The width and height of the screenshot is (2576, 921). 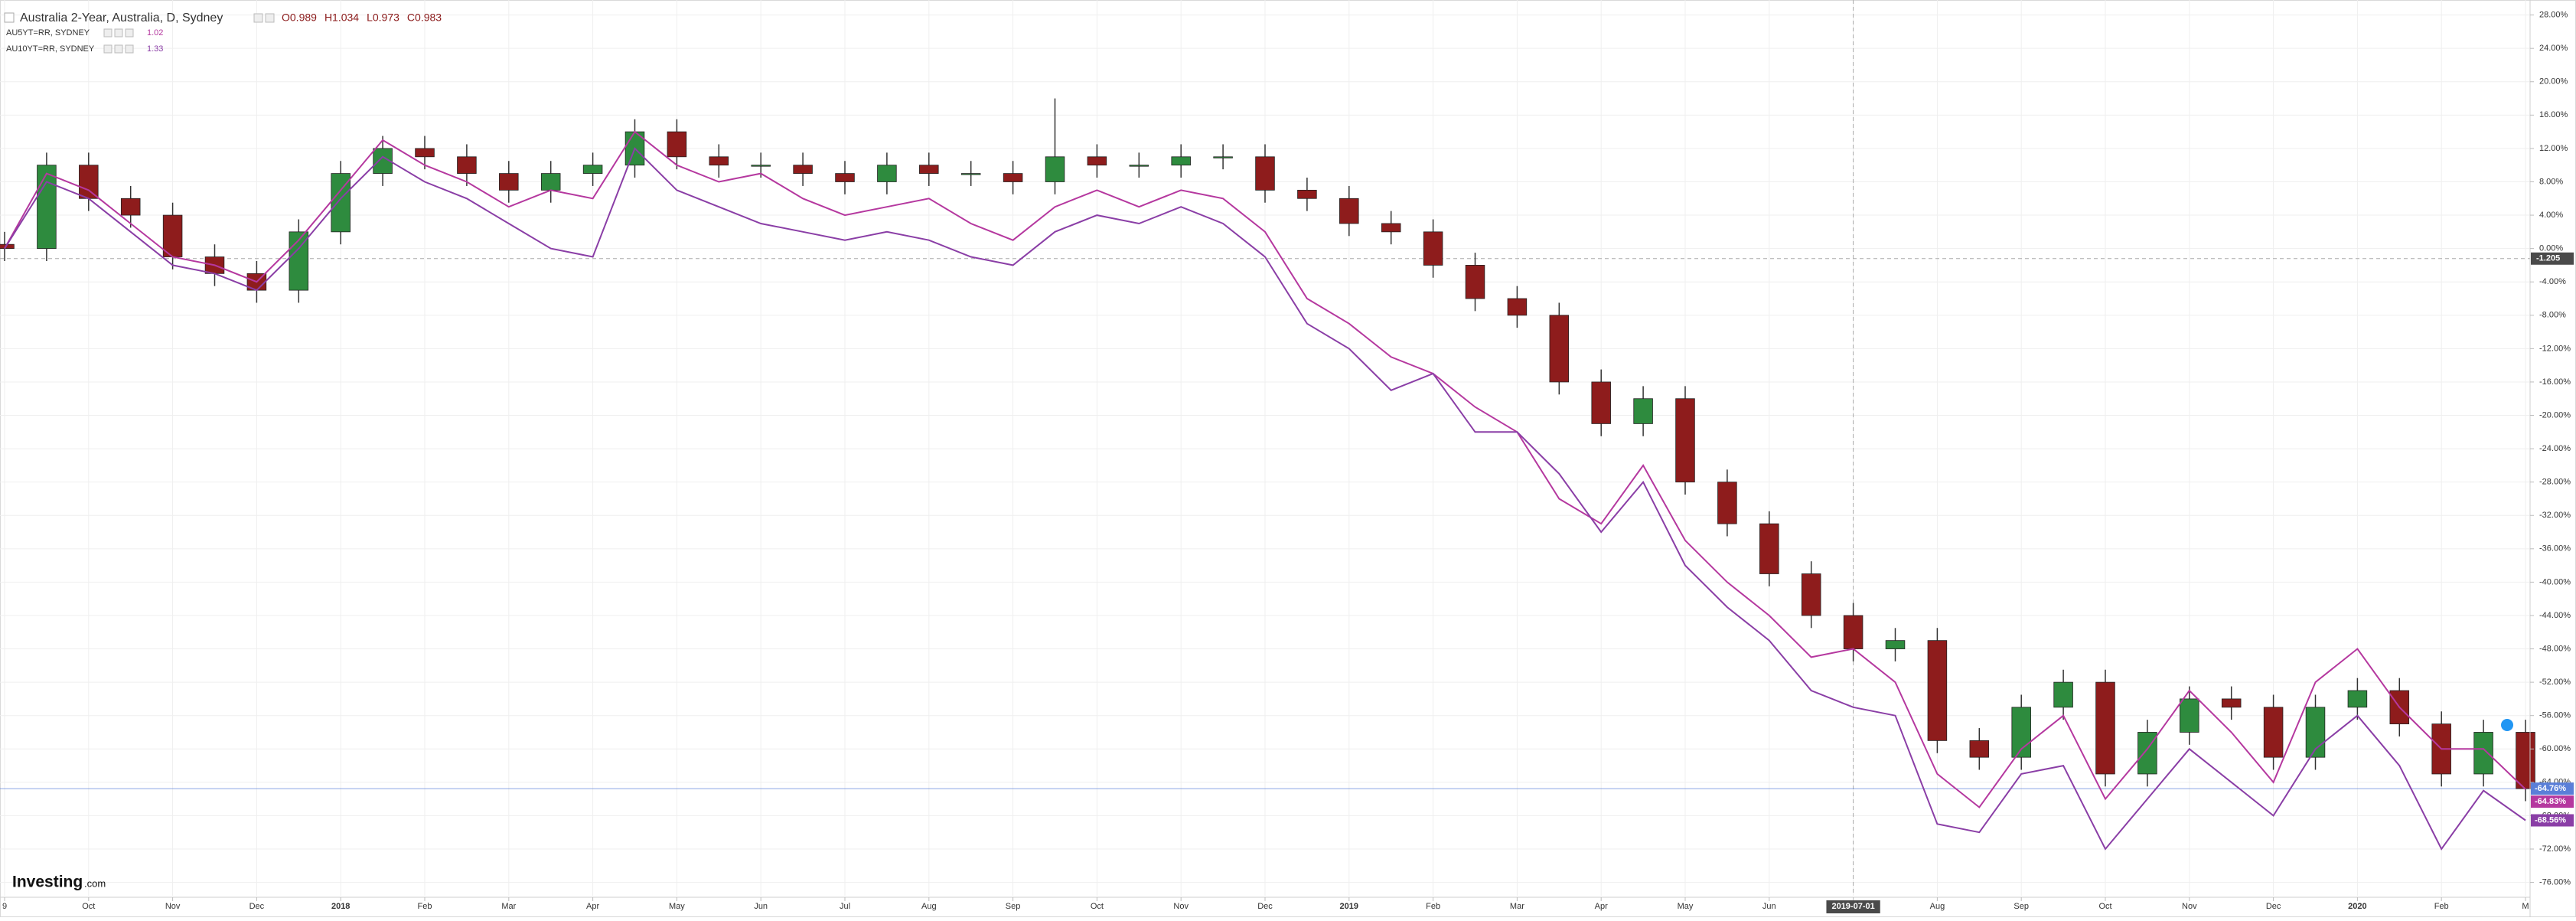 I want to click on x-tick-label: Mar, so click(x=1517, y=906).